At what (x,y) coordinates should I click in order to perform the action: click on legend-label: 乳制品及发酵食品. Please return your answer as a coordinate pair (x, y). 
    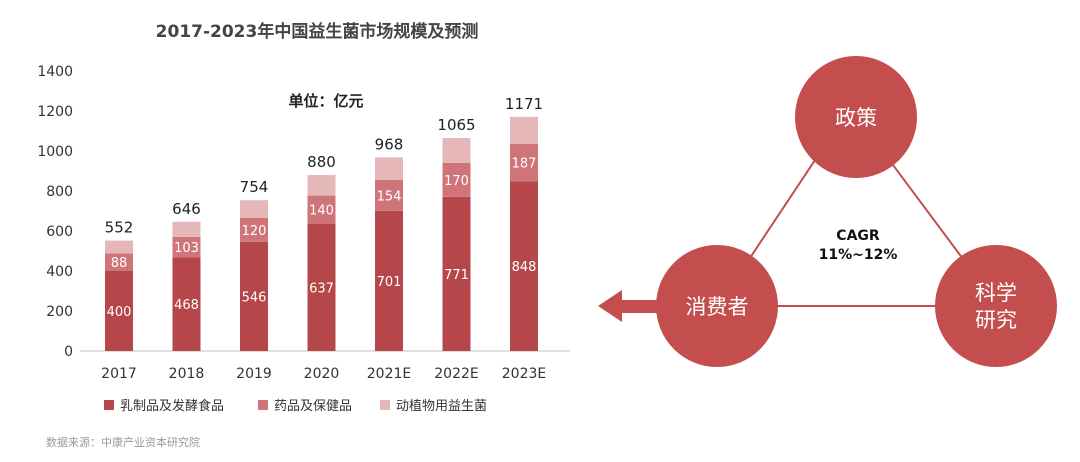
    Looking at the image, I should click on (172, 406).